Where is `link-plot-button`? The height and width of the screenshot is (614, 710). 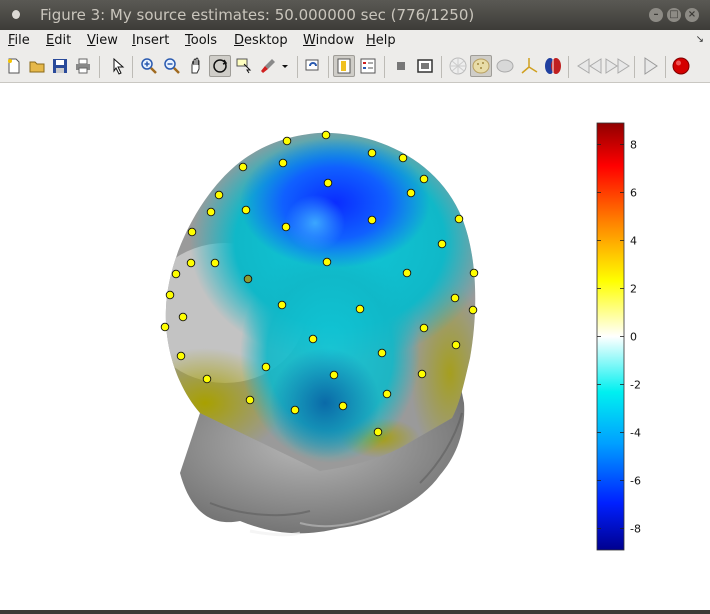 link-plot-button is located at coordinates (313, 66).